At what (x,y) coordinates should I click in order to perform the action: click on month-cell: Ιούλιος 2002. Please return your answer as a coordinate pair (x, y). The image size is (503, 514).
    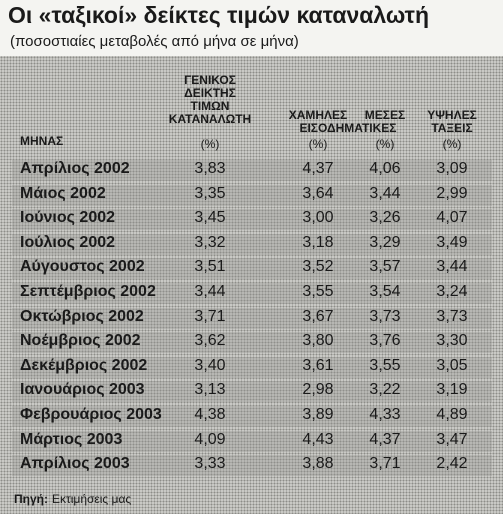
    Looking at the image, I should click on (68, 242).